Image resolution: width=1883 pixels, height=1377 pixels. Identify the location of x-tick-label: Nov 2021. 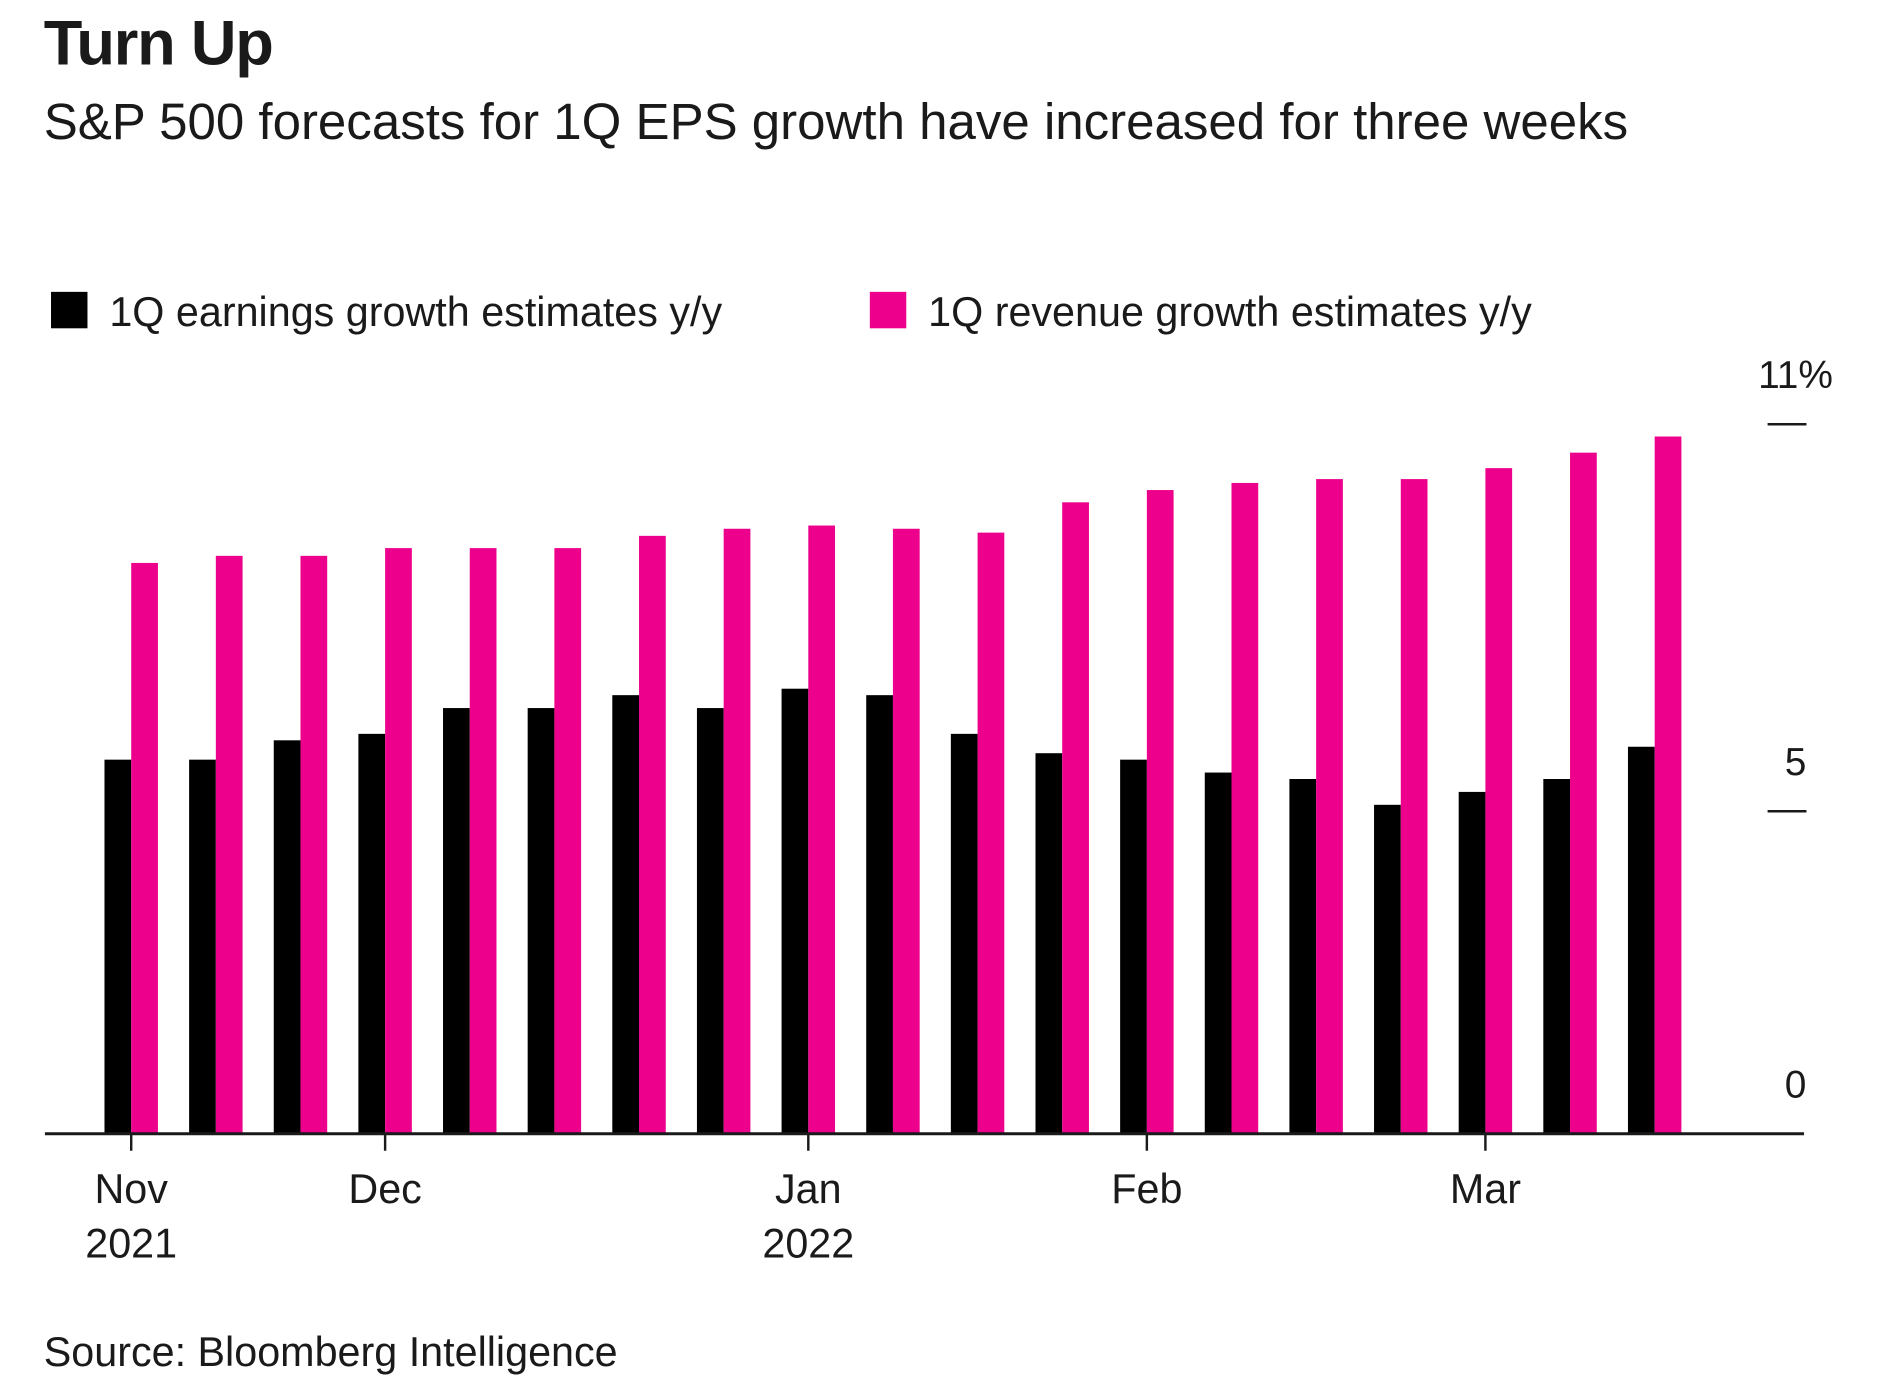
(131, 1216).